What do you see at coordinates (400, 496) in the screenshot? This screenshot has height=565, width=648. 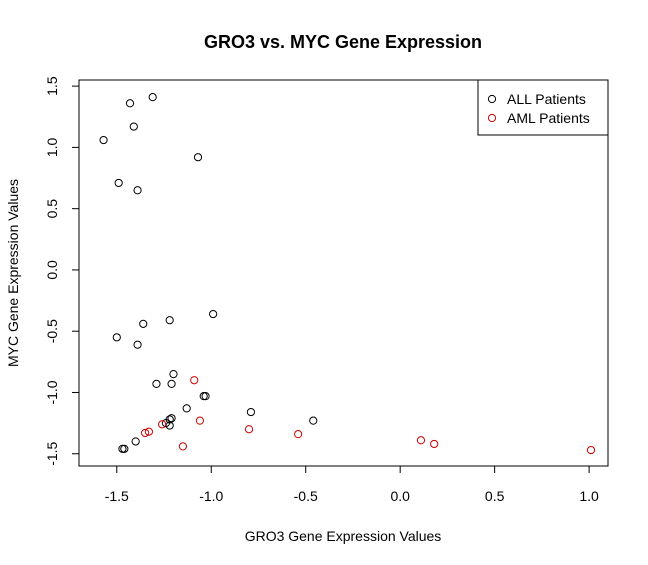 I see `x-tick-label: 0.0` at bounding box center [400, 496].